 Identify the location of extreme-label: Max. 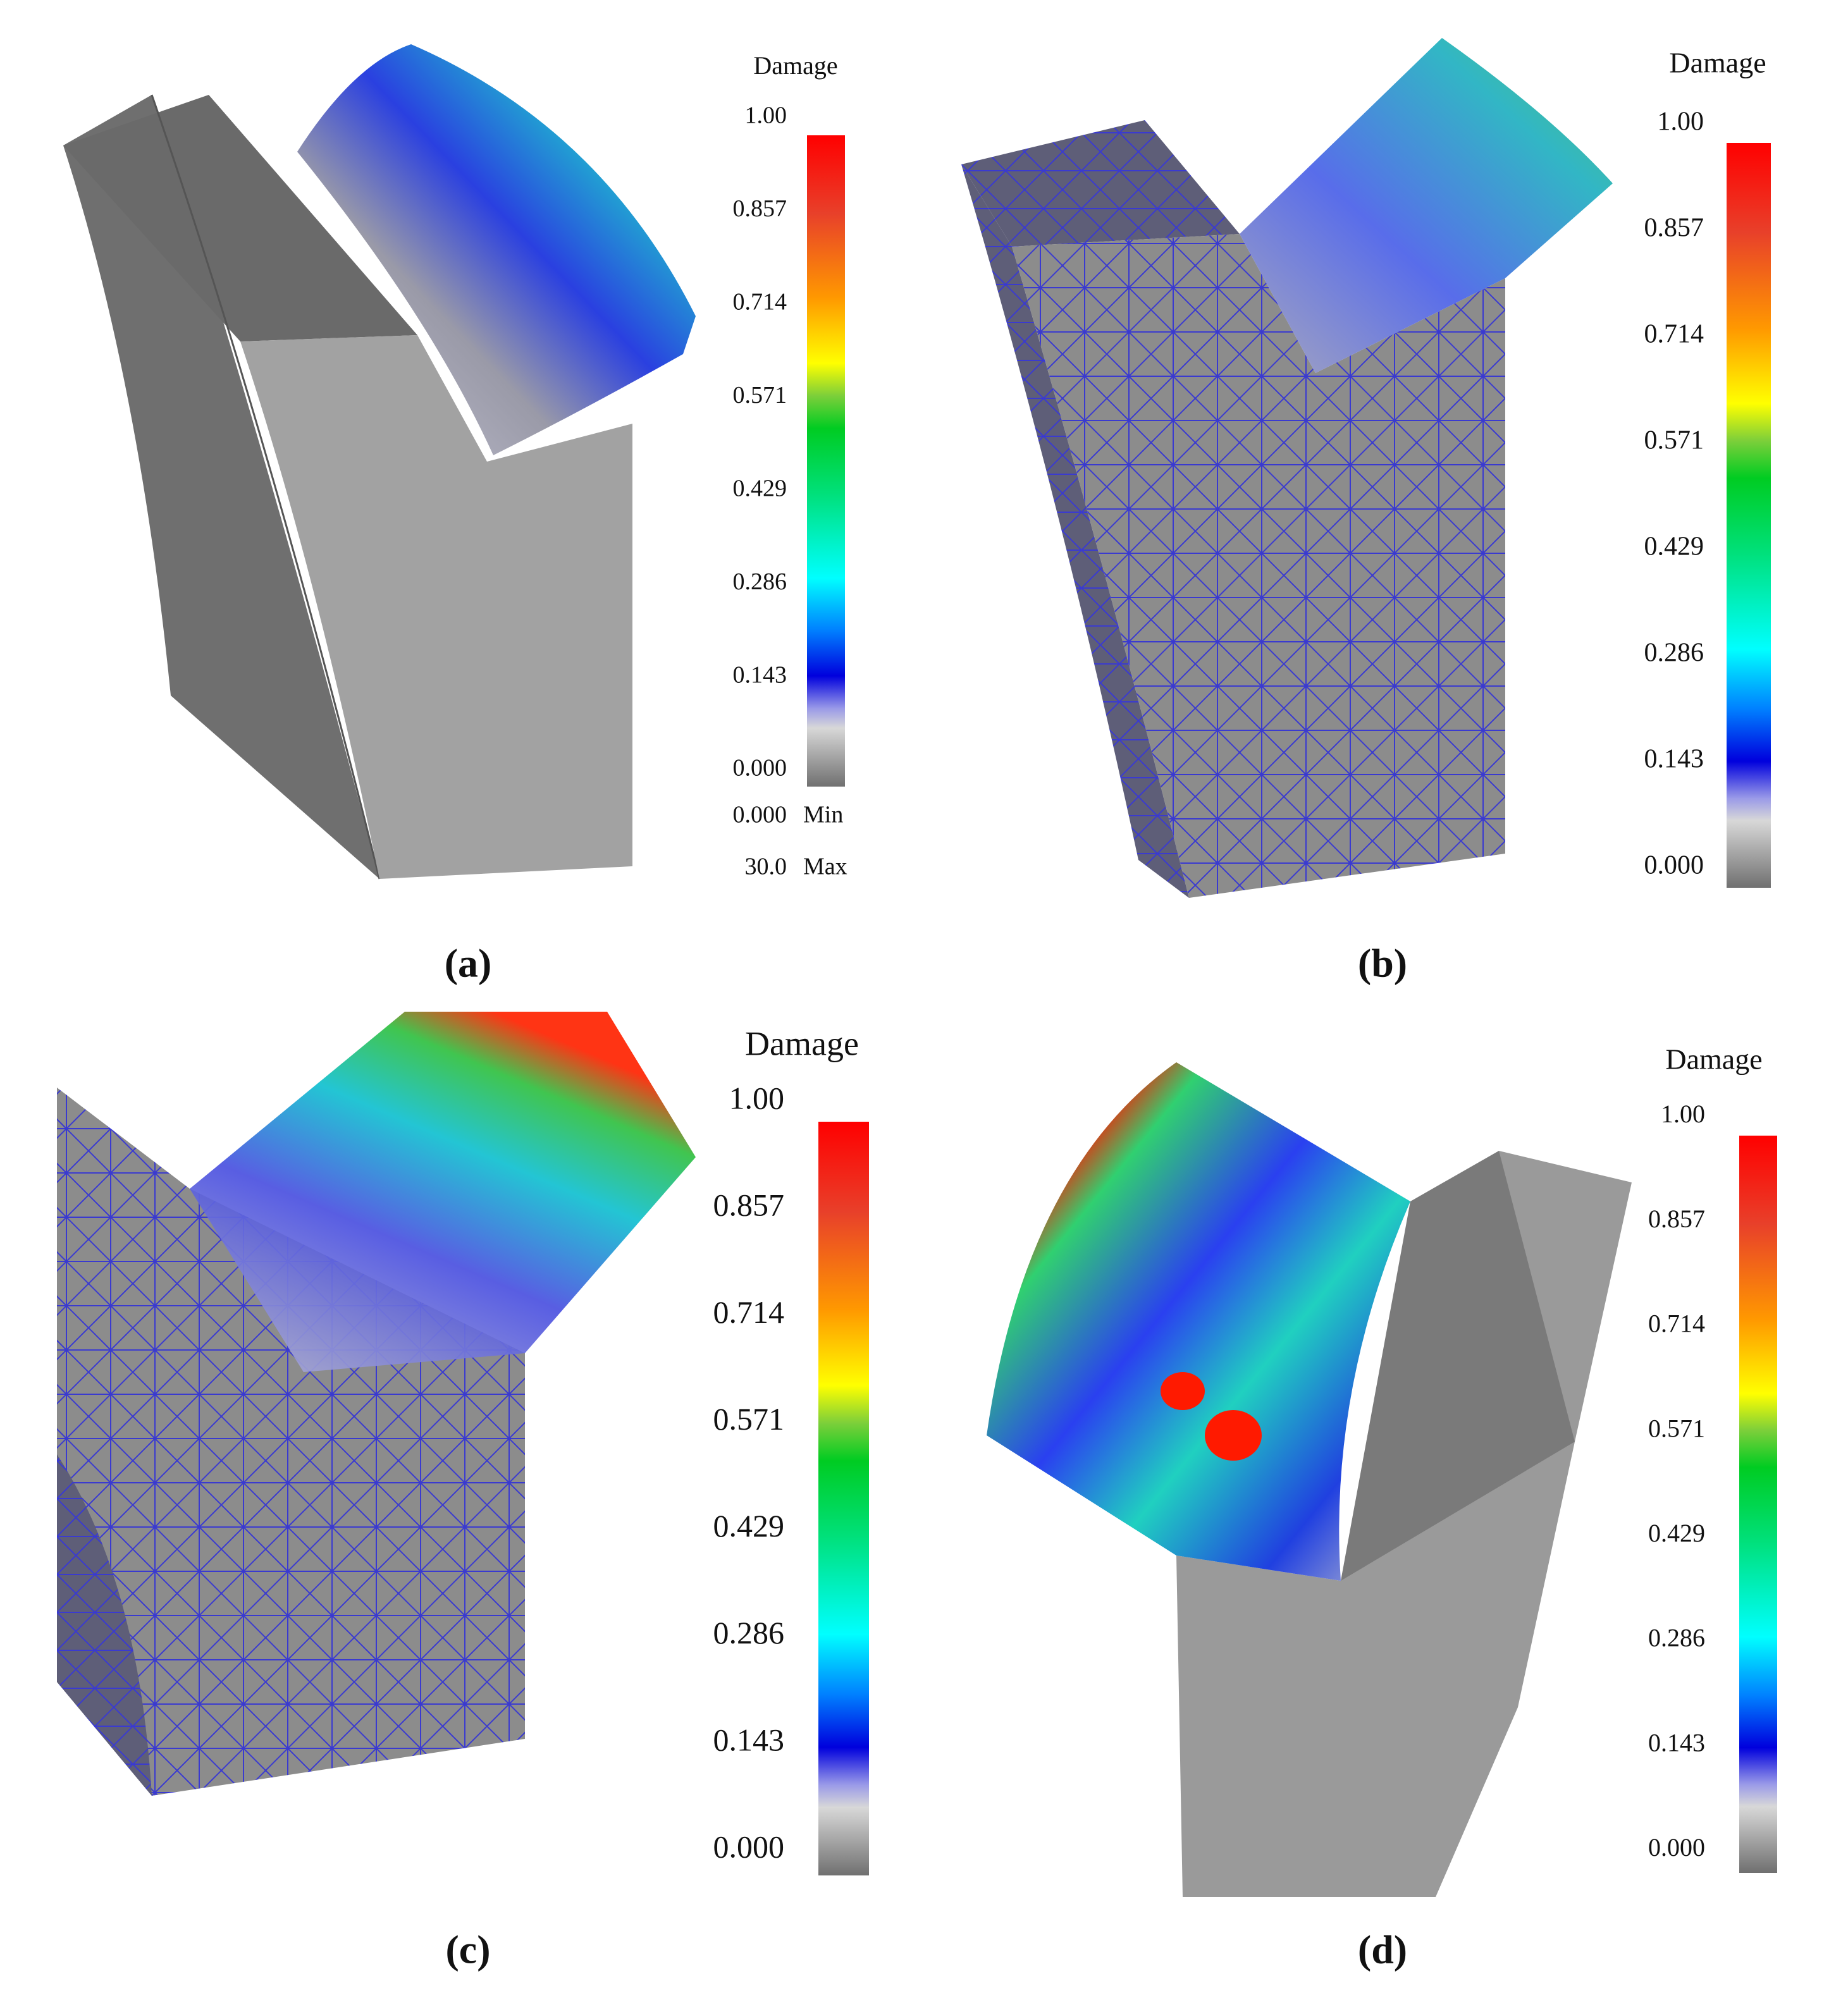
(825, 867).